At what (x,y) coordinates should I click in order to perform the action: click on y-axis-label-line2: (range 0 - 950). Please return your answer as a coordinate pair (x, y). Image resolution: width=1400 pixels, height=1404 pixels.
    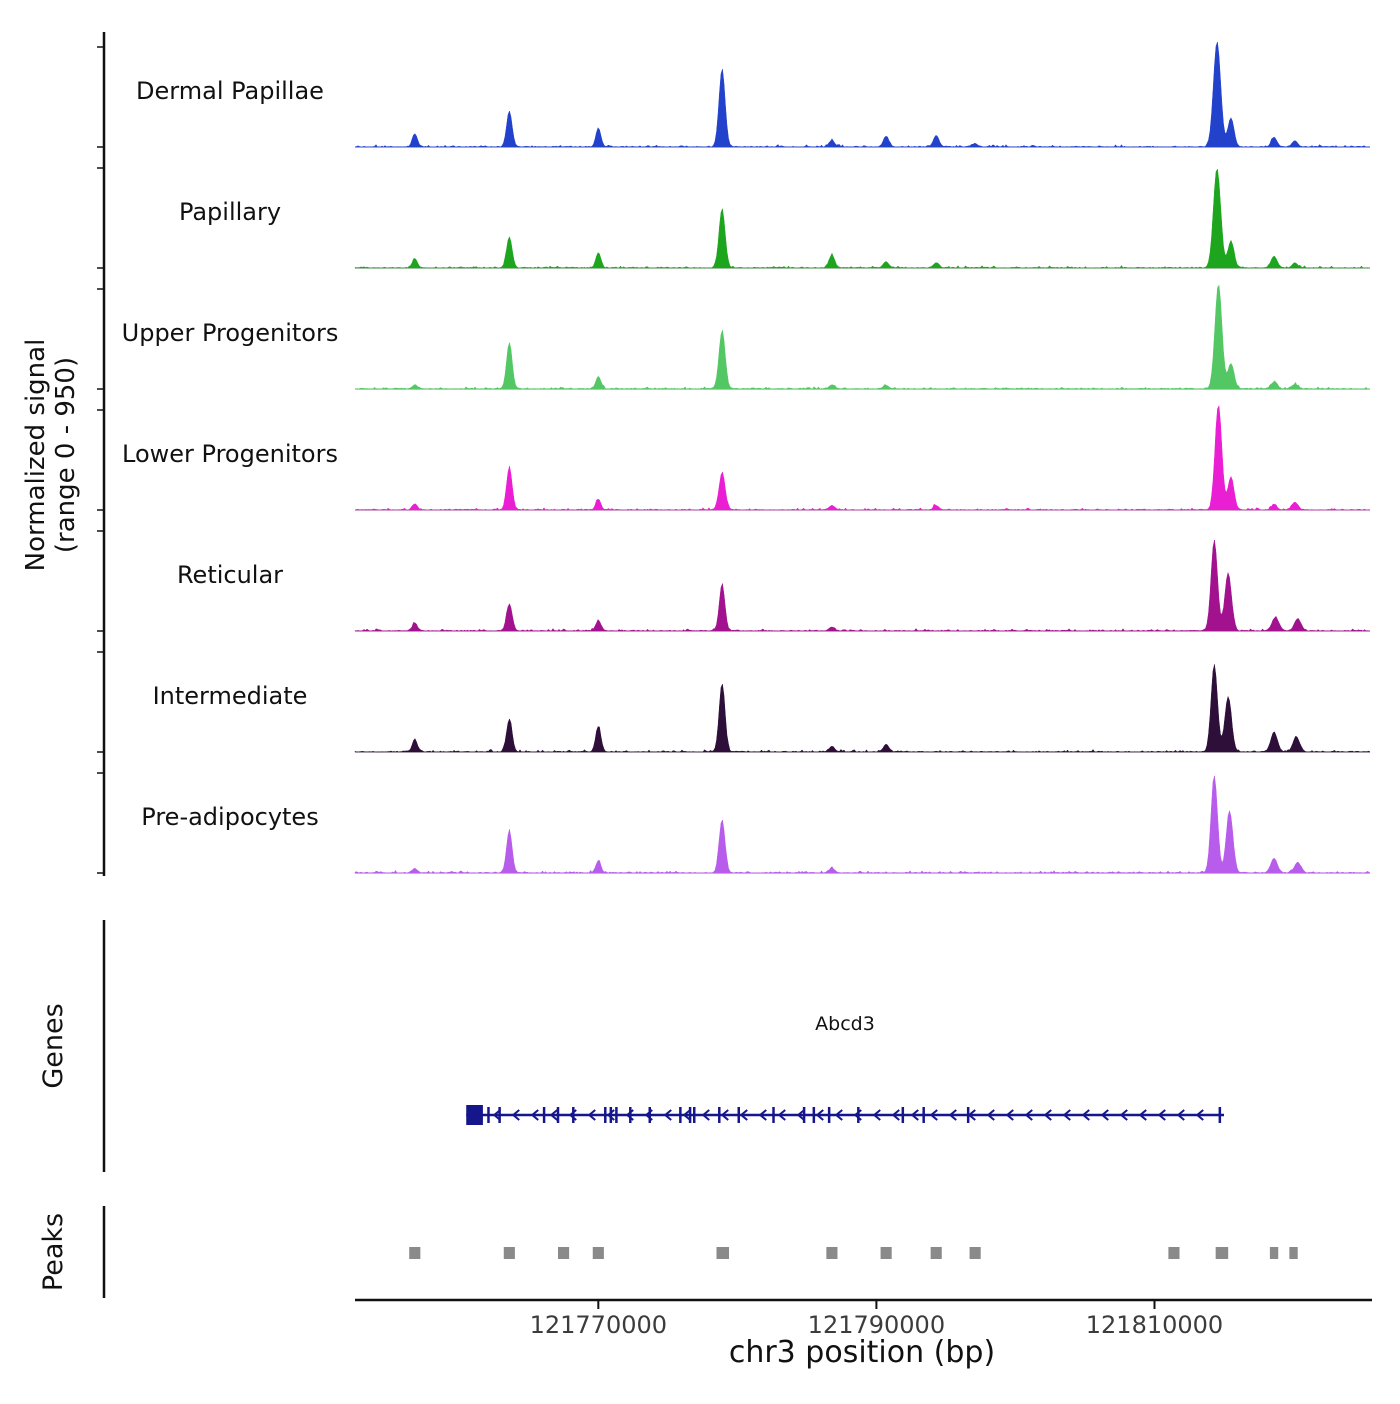
    Looking at the image, I should click on (66, 455).